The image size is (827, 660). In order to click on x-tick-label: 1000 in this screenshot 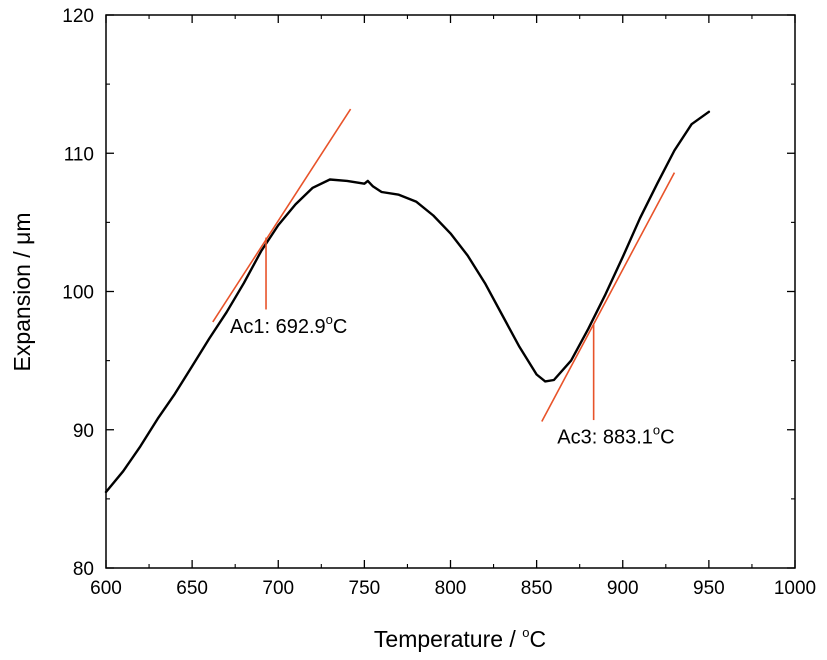, I will do `click(795, 588)`.